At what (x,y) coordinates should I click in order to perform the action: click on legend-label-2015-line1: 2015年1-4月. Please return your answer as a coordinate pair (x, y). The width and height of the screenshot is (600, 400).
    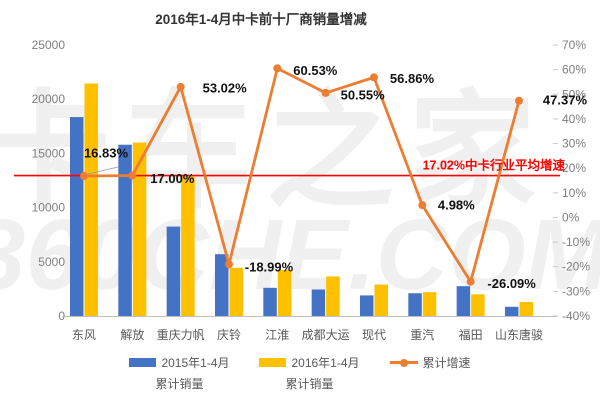
    Looking at the image, I should click on (195, 363).